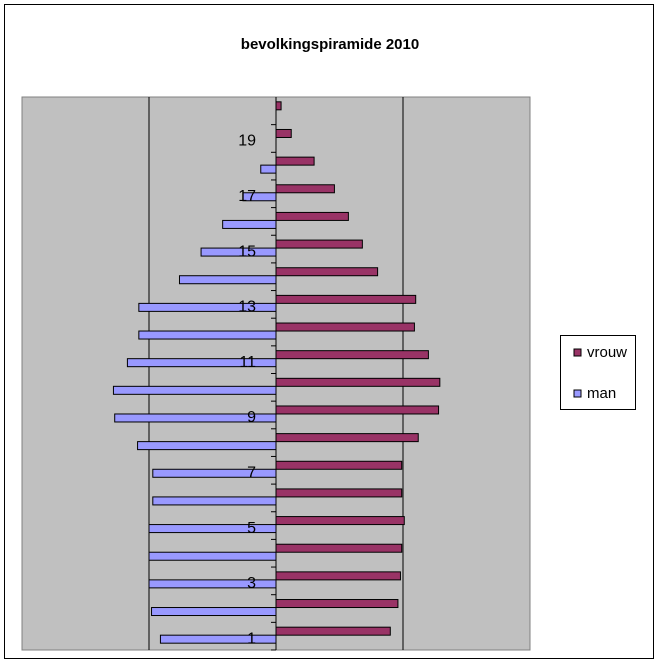  Describe the element at coordinates (330, 44) in the screenshot. I see `chart-title: bevolkingspiramide 2010` at that location.